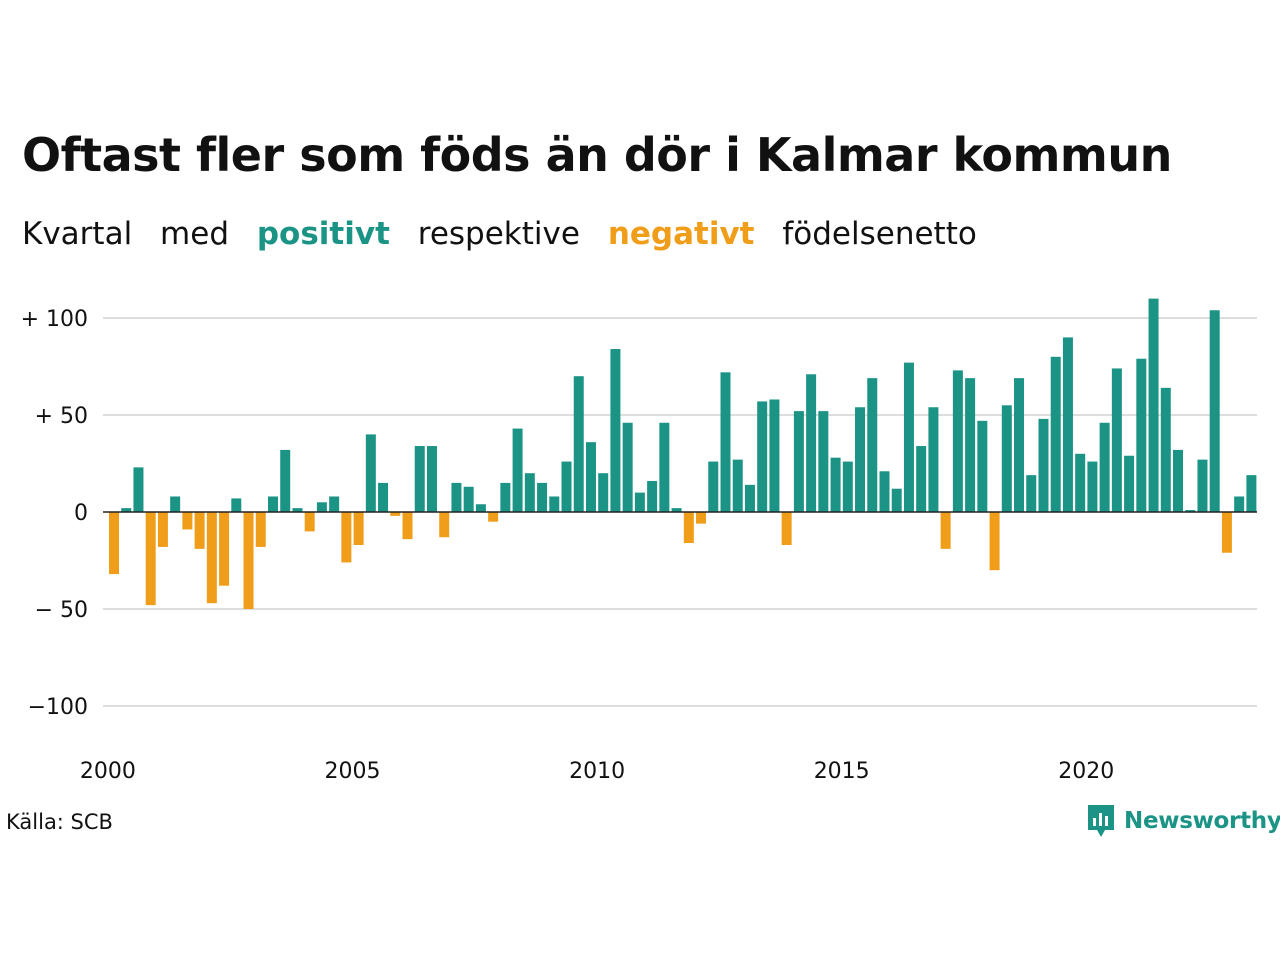  I want to click on y-axis-ticks: + 100 + 50 0 − 50 −100, so click(54, 513).